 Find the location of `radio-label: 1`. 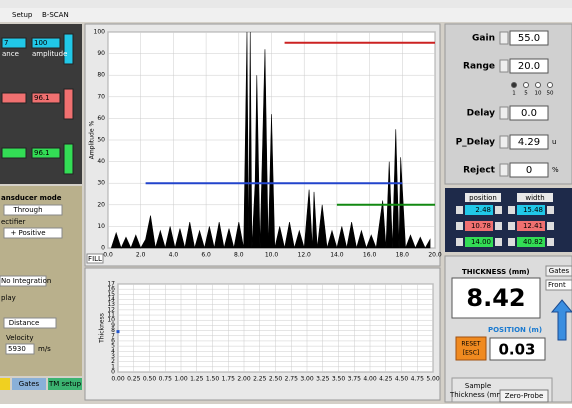

radio-label: 1 is located at coordinates (514, 94).